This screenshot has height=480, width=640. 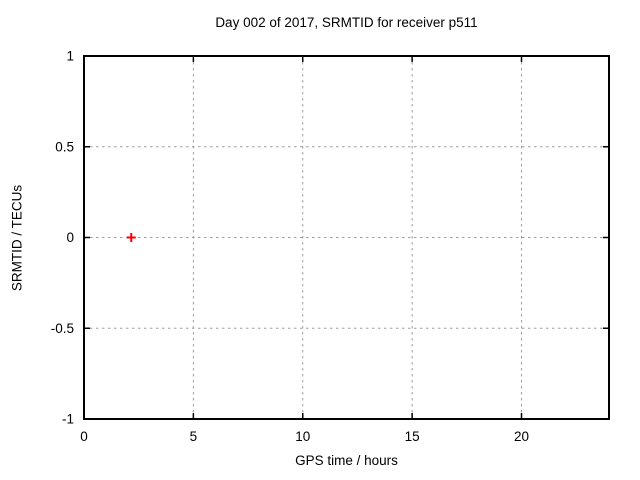 What do you see at coordinates (412, 436) in the screenshot?
I see `x-tick-label: 15` at bounding box center [412, 436].